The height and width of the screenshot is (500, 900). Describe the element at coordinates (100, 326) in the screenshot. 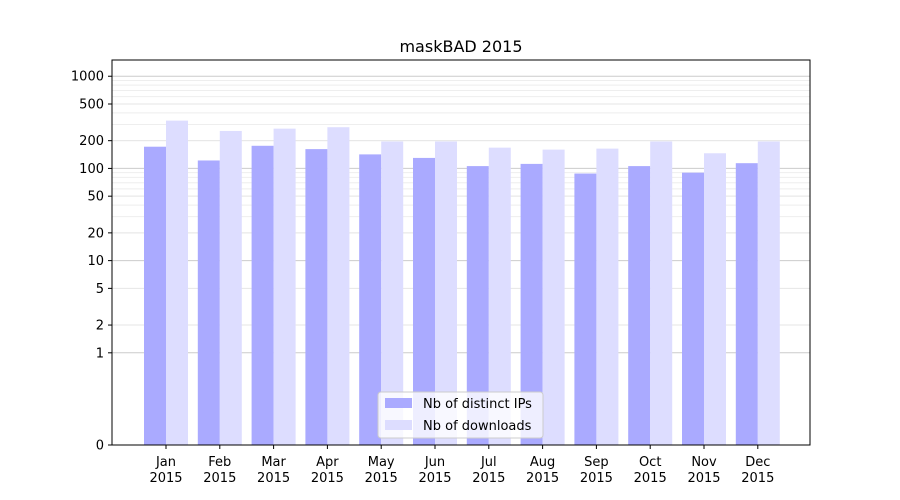

I see `y-tick-label: 2` at that location.